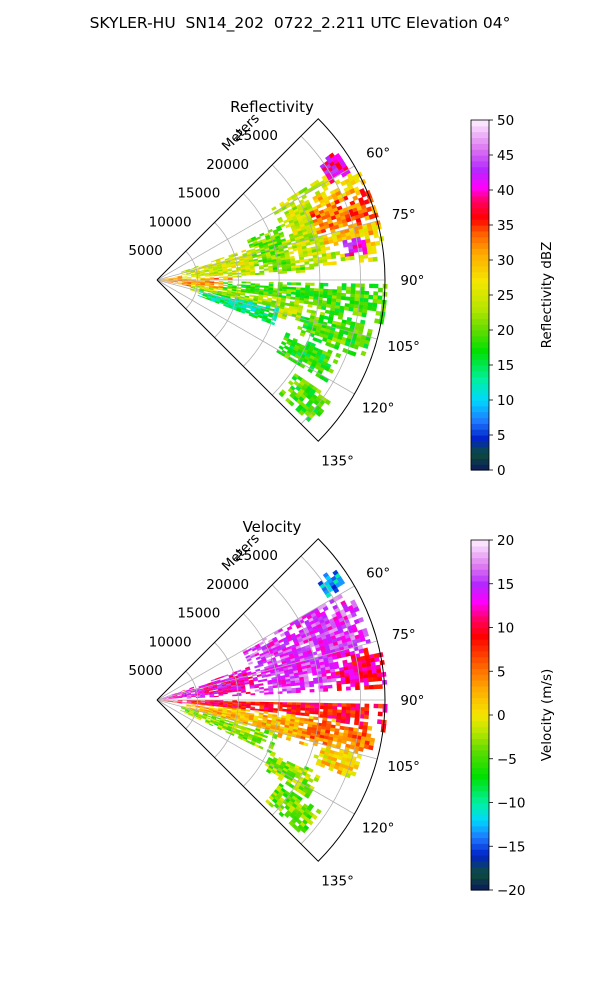 This screenshot has width=600, height=1000. What do you see at coordinates (547, 715) in the screenshot?
I see `colorbar-label: Velocity (m/s)` at bounding box center [547, 715].